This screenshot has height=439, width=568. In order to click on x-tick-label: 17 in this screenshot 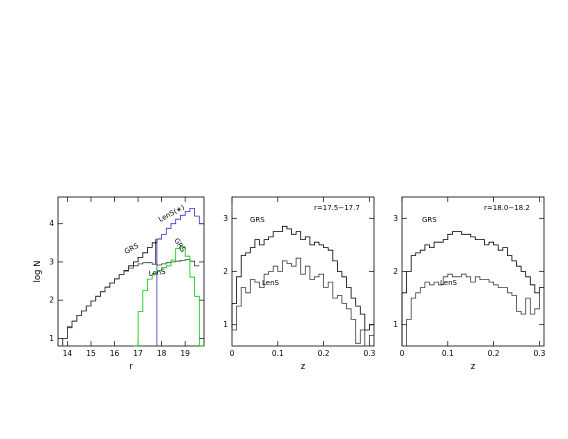, I will do `click(138, 353)`.